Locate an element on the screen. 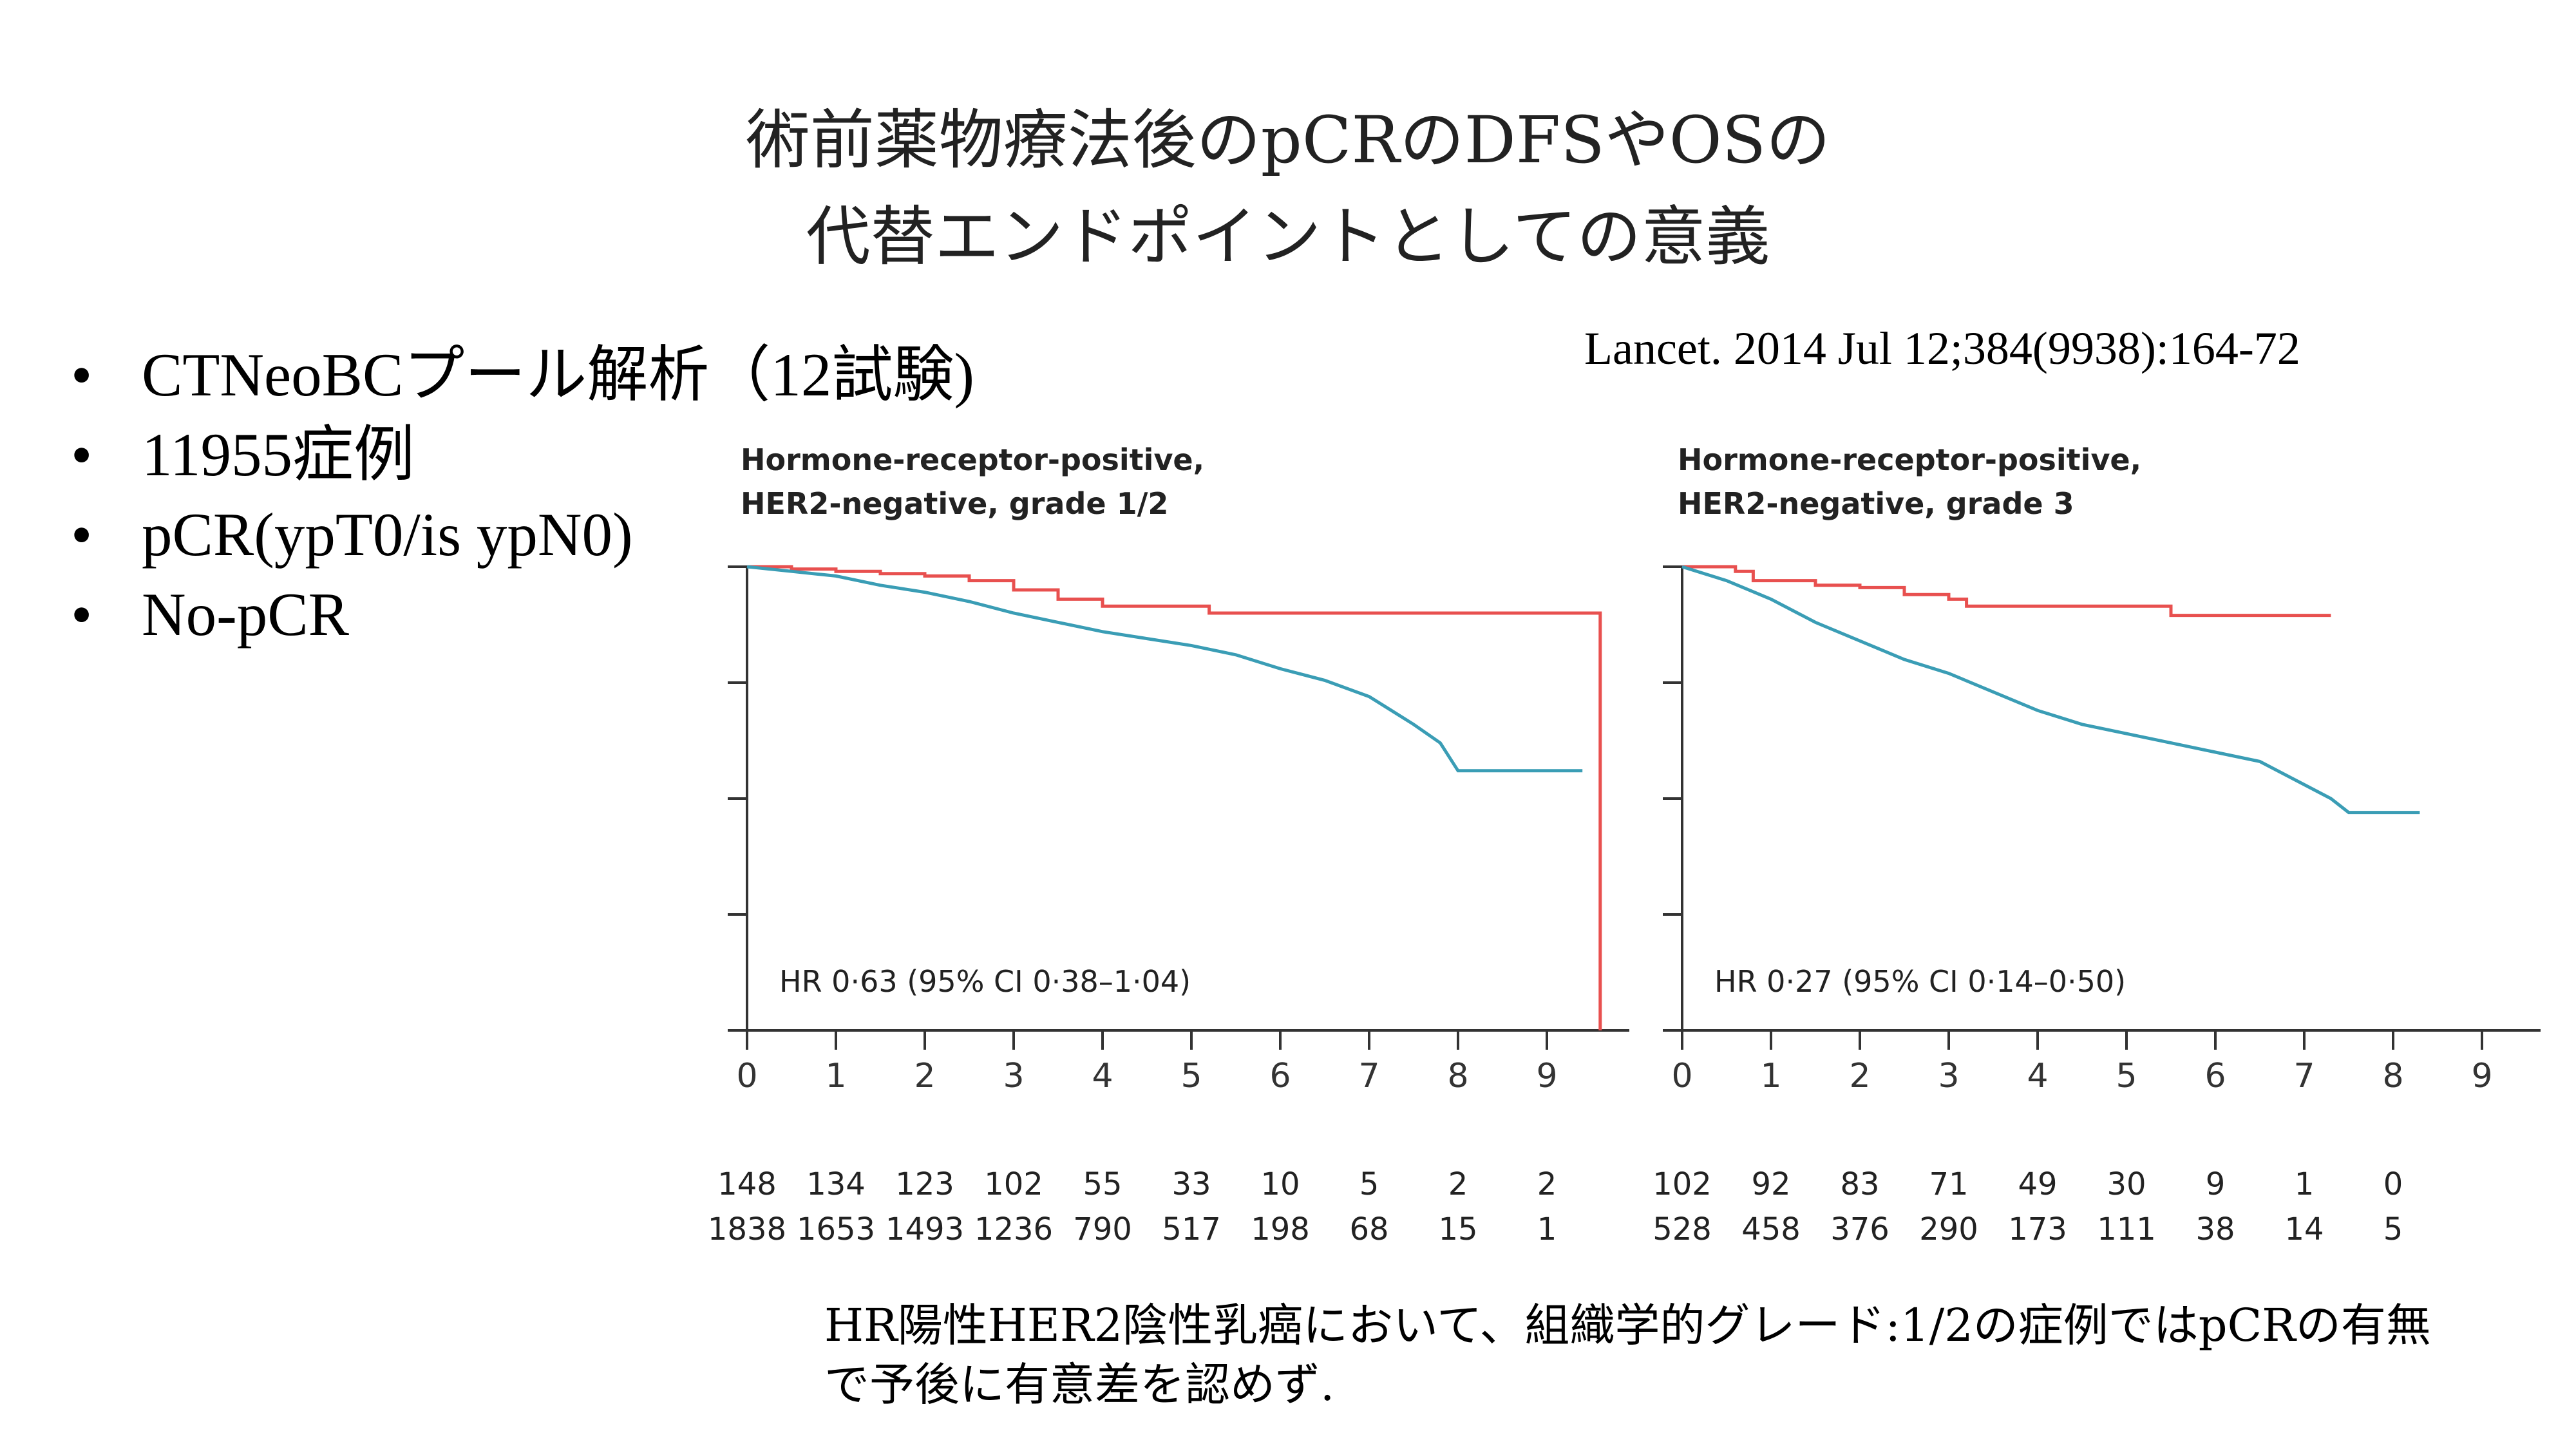 The height and width of the screenshot is (1449, 2576). bullet-item: • No-pCR is located at coordinates (522, 614).